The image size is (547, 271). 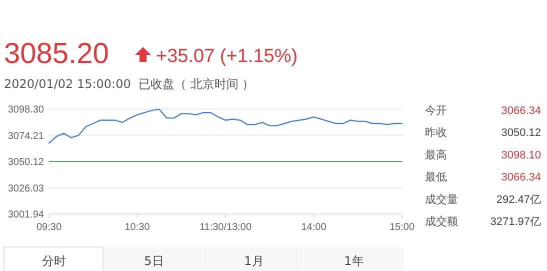 What do you see at coordinates (225, 126) in the screenshot?
I see `line-series` at bounding box center [225, 126].